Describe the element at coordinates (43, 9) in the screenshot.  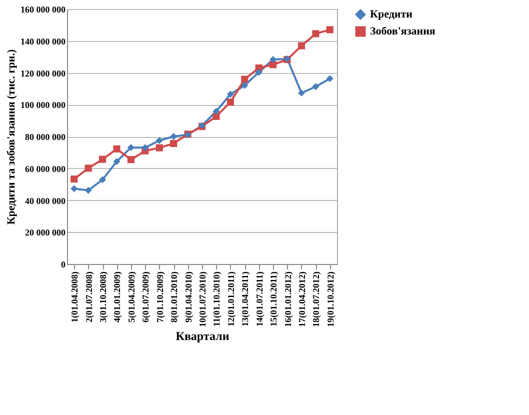
I see `y-tick-label: 160 000 000` at that location.